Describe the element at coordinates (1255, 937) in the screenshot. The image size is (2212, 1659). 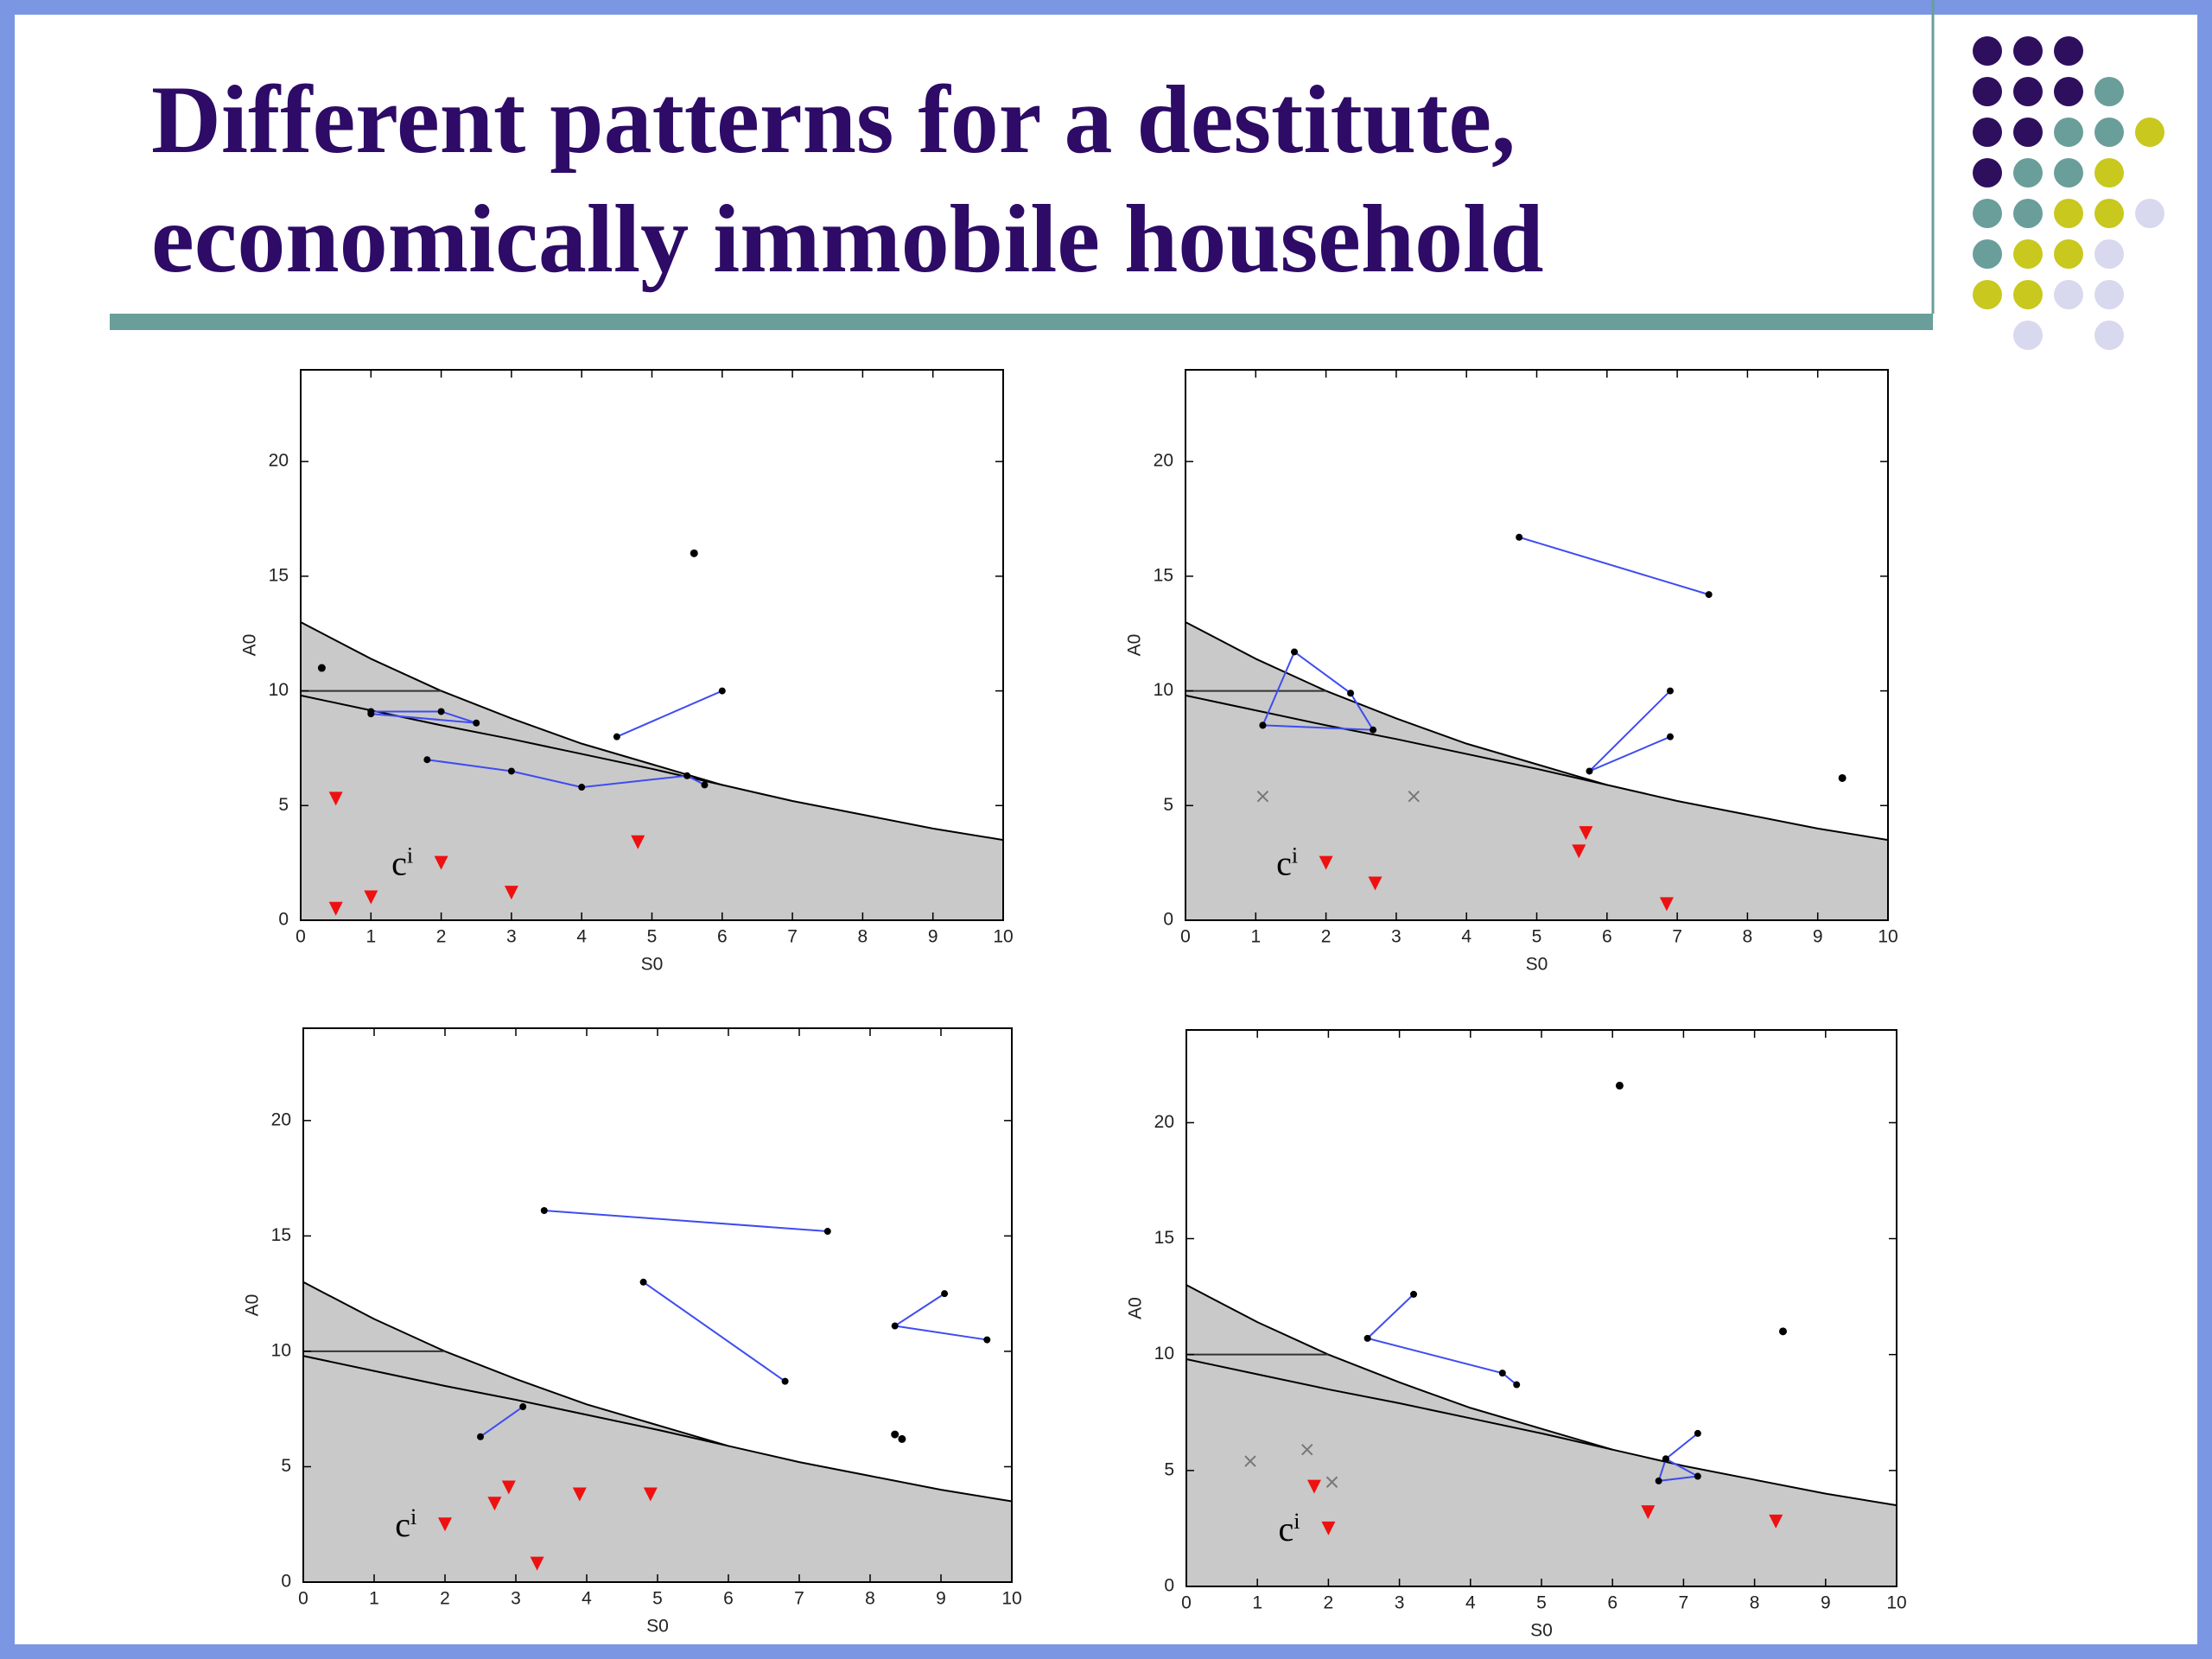
I see `x-tick-label: 1` at that location.